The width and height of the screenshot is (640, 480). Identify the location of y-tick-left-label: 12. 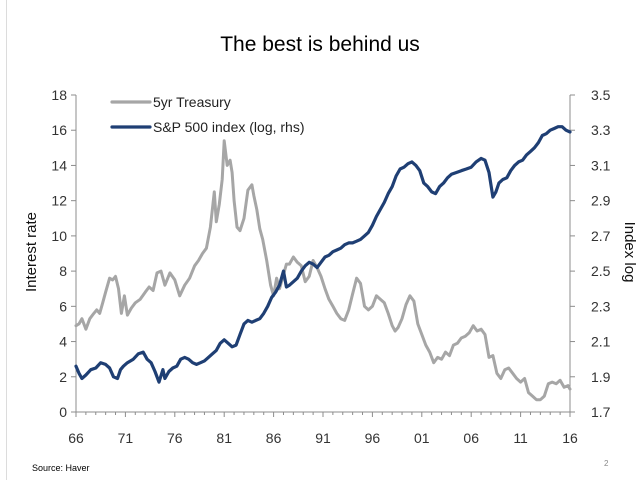
(59, 201).